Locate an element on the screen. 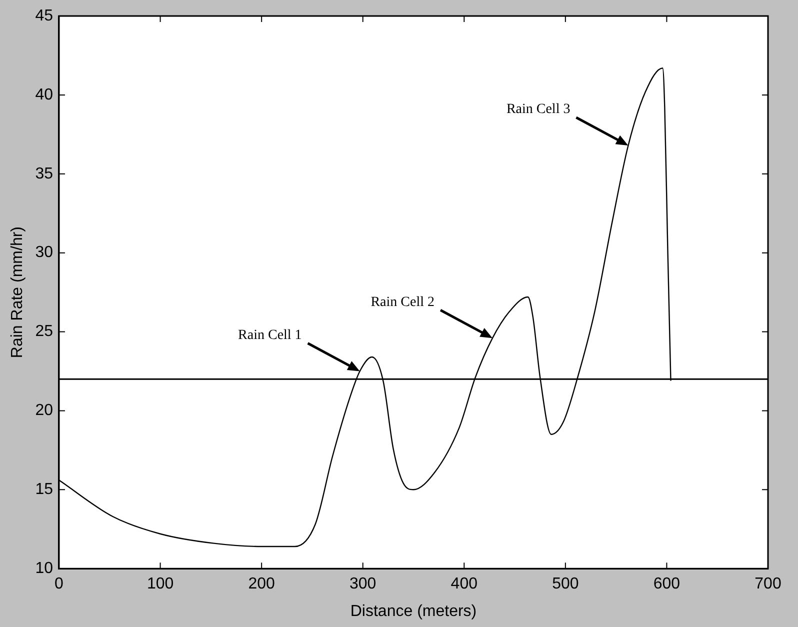  y-tick-label: 25 is located at coordinates (44, 331).